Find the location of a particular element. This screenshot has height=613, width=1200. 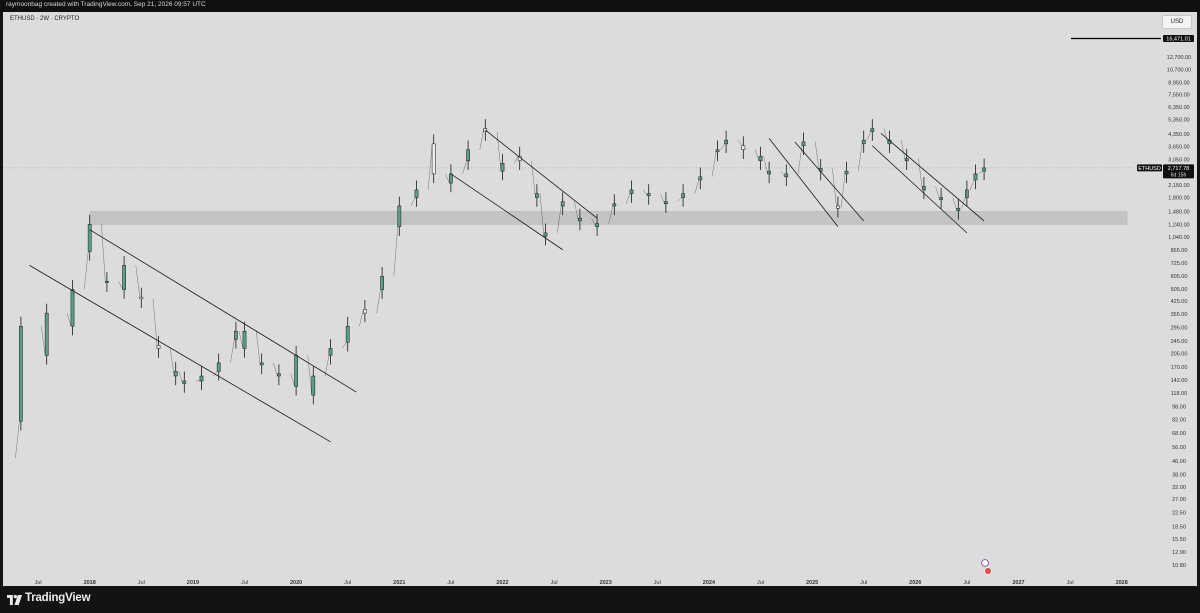

price-tick-label: 170.00 is located at coordinates (1179, 368).